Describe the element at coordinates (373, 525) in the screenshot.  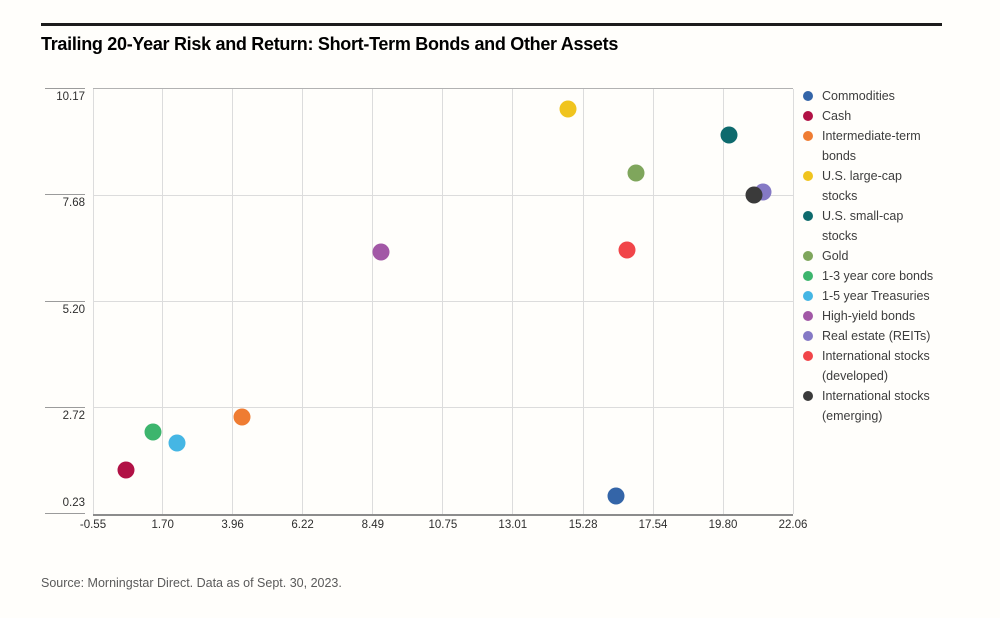
I see `x-tick-label: 8.49` at that location.